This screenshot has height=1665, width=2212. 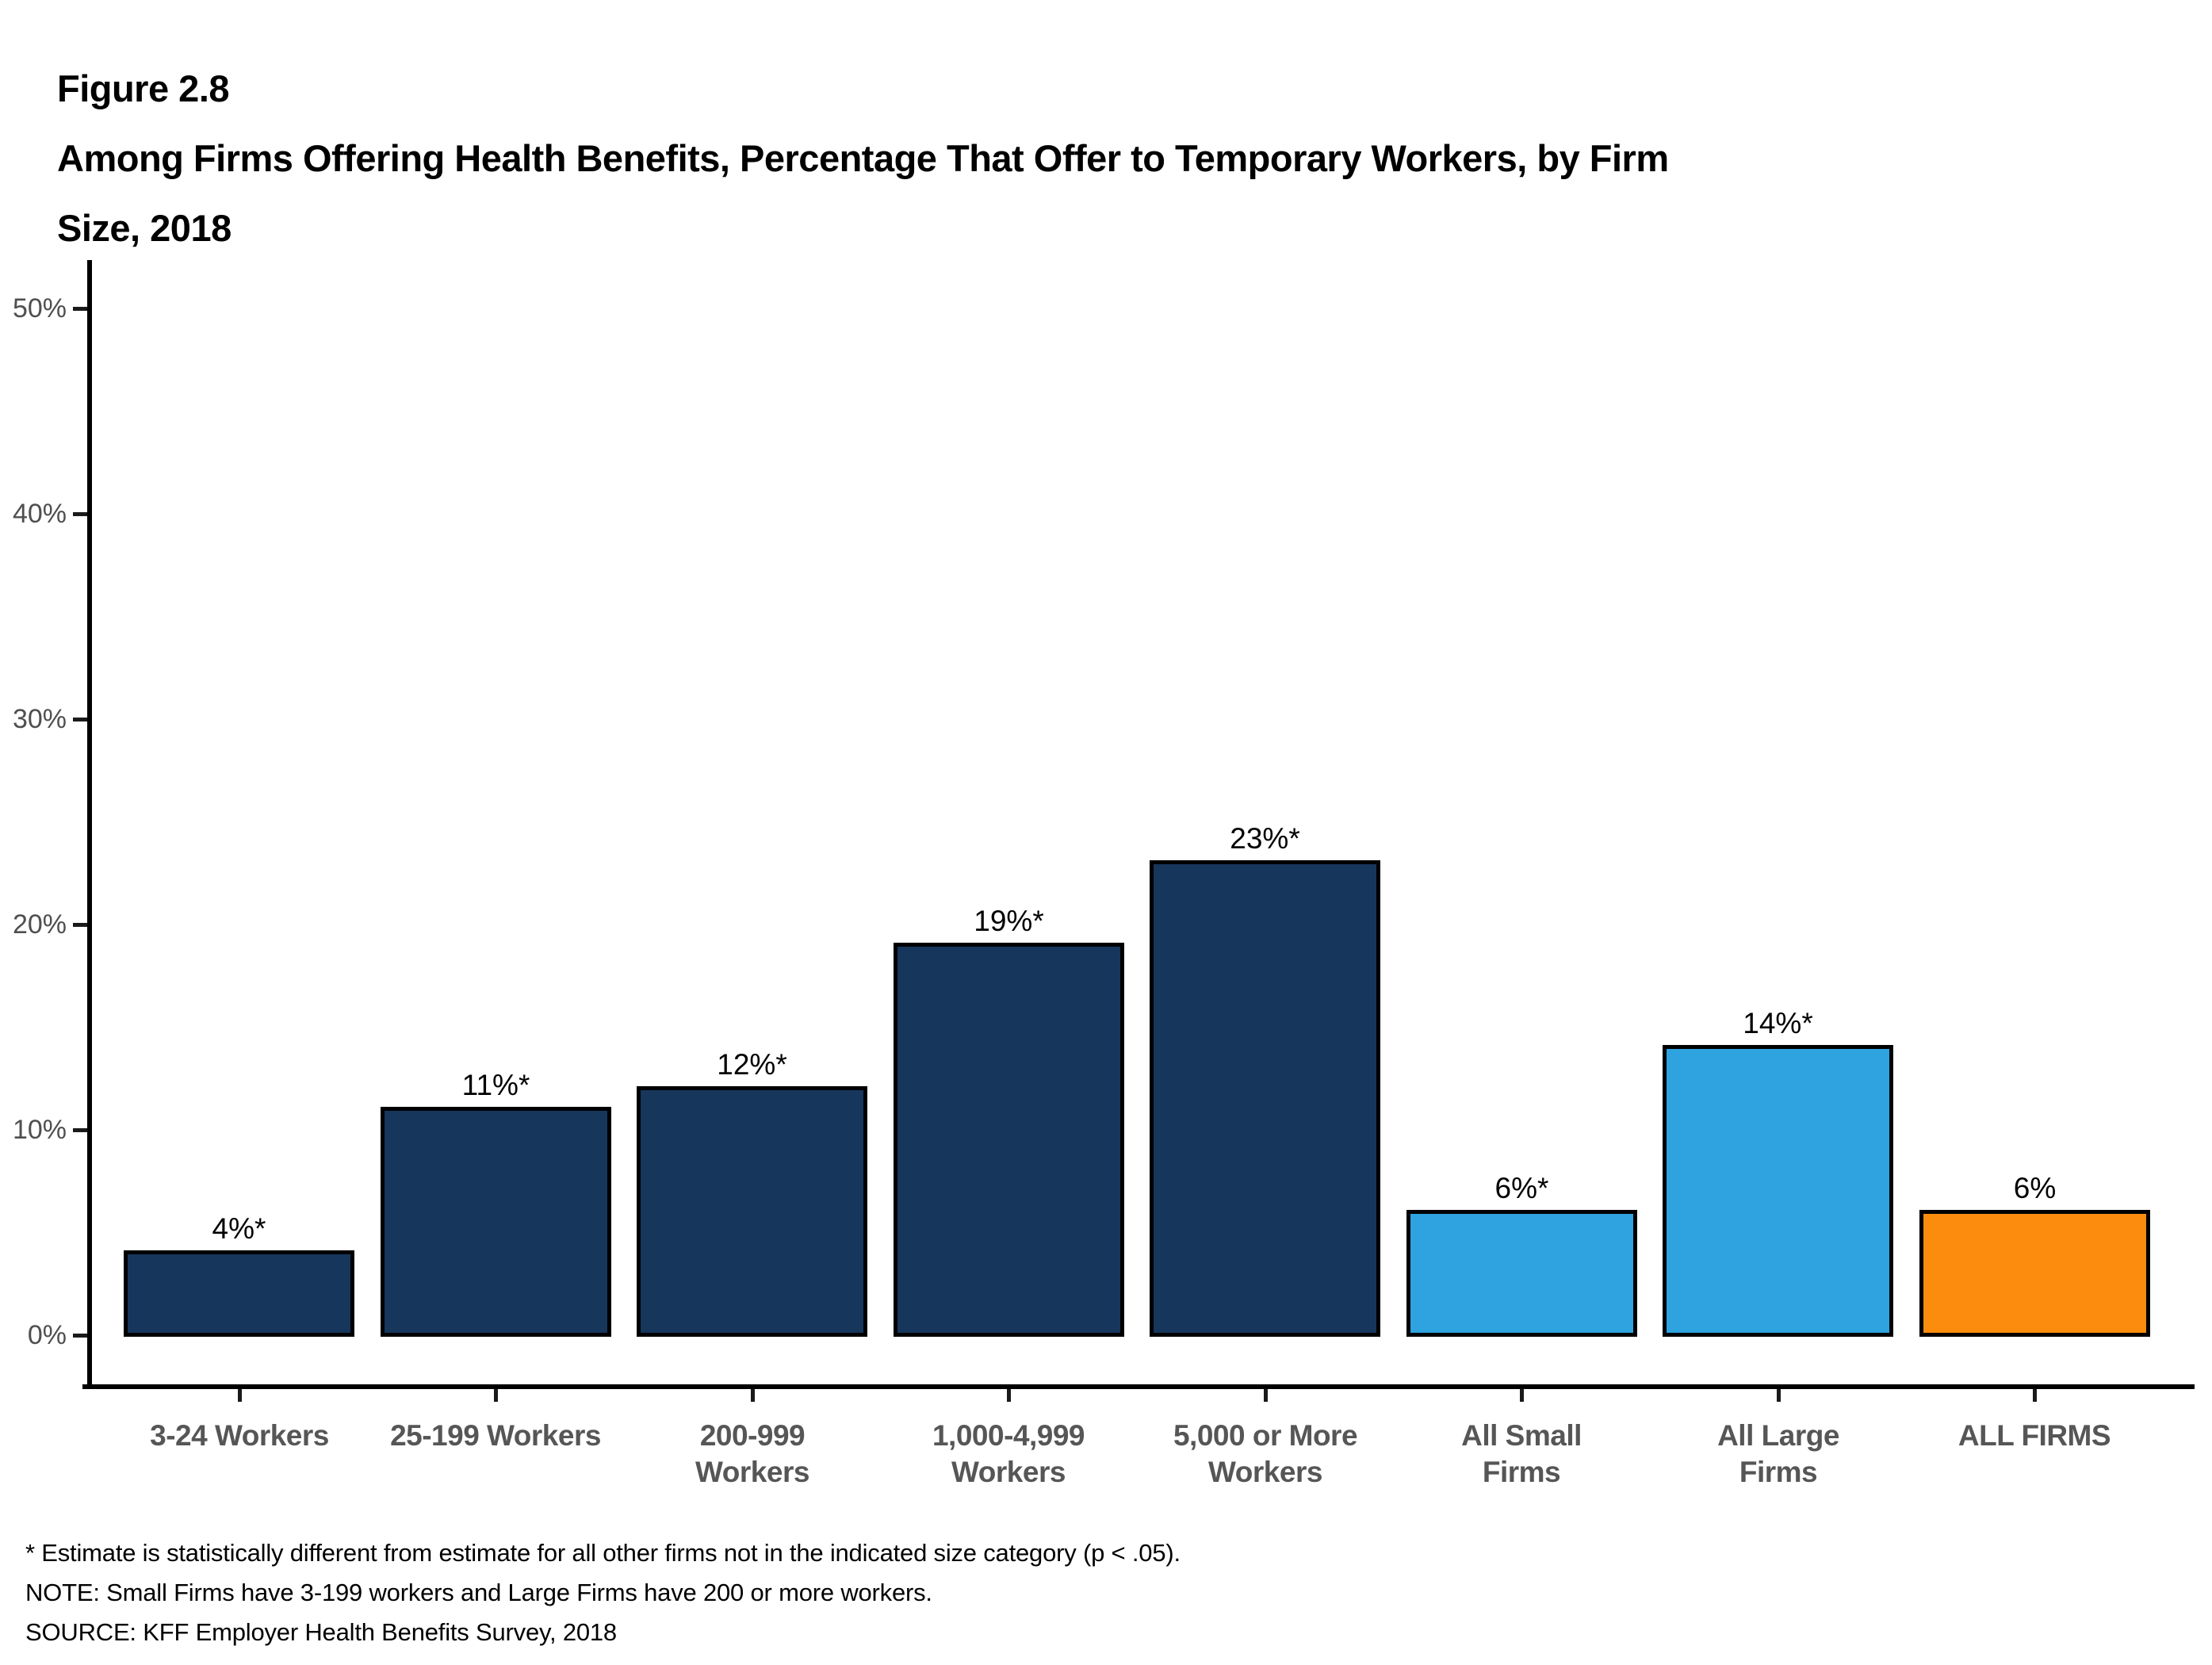 What do you see at coordinates (89, 824) in the screenshot?
I see `y-axis-line` at bounding box center [89, 824].